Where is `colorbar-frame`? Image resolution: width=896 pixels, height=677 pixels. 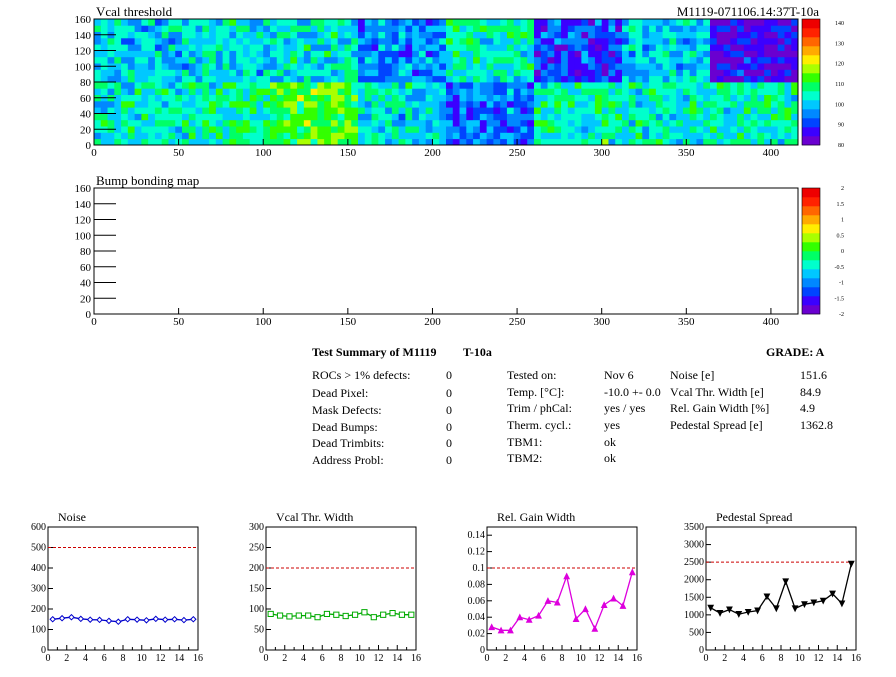
colorbar-frame is located at coordinates (811, 82).